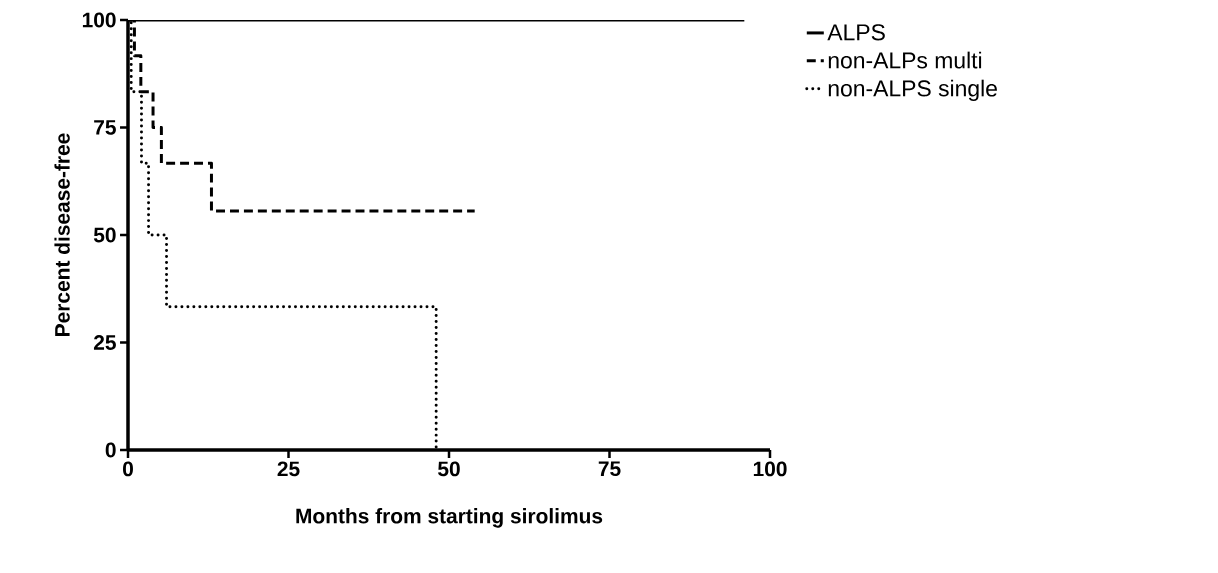  What do you see at coordinates (110, 450) in the screenshot?
I see `y-tick-label: 0` at bounding box center [110, 450].